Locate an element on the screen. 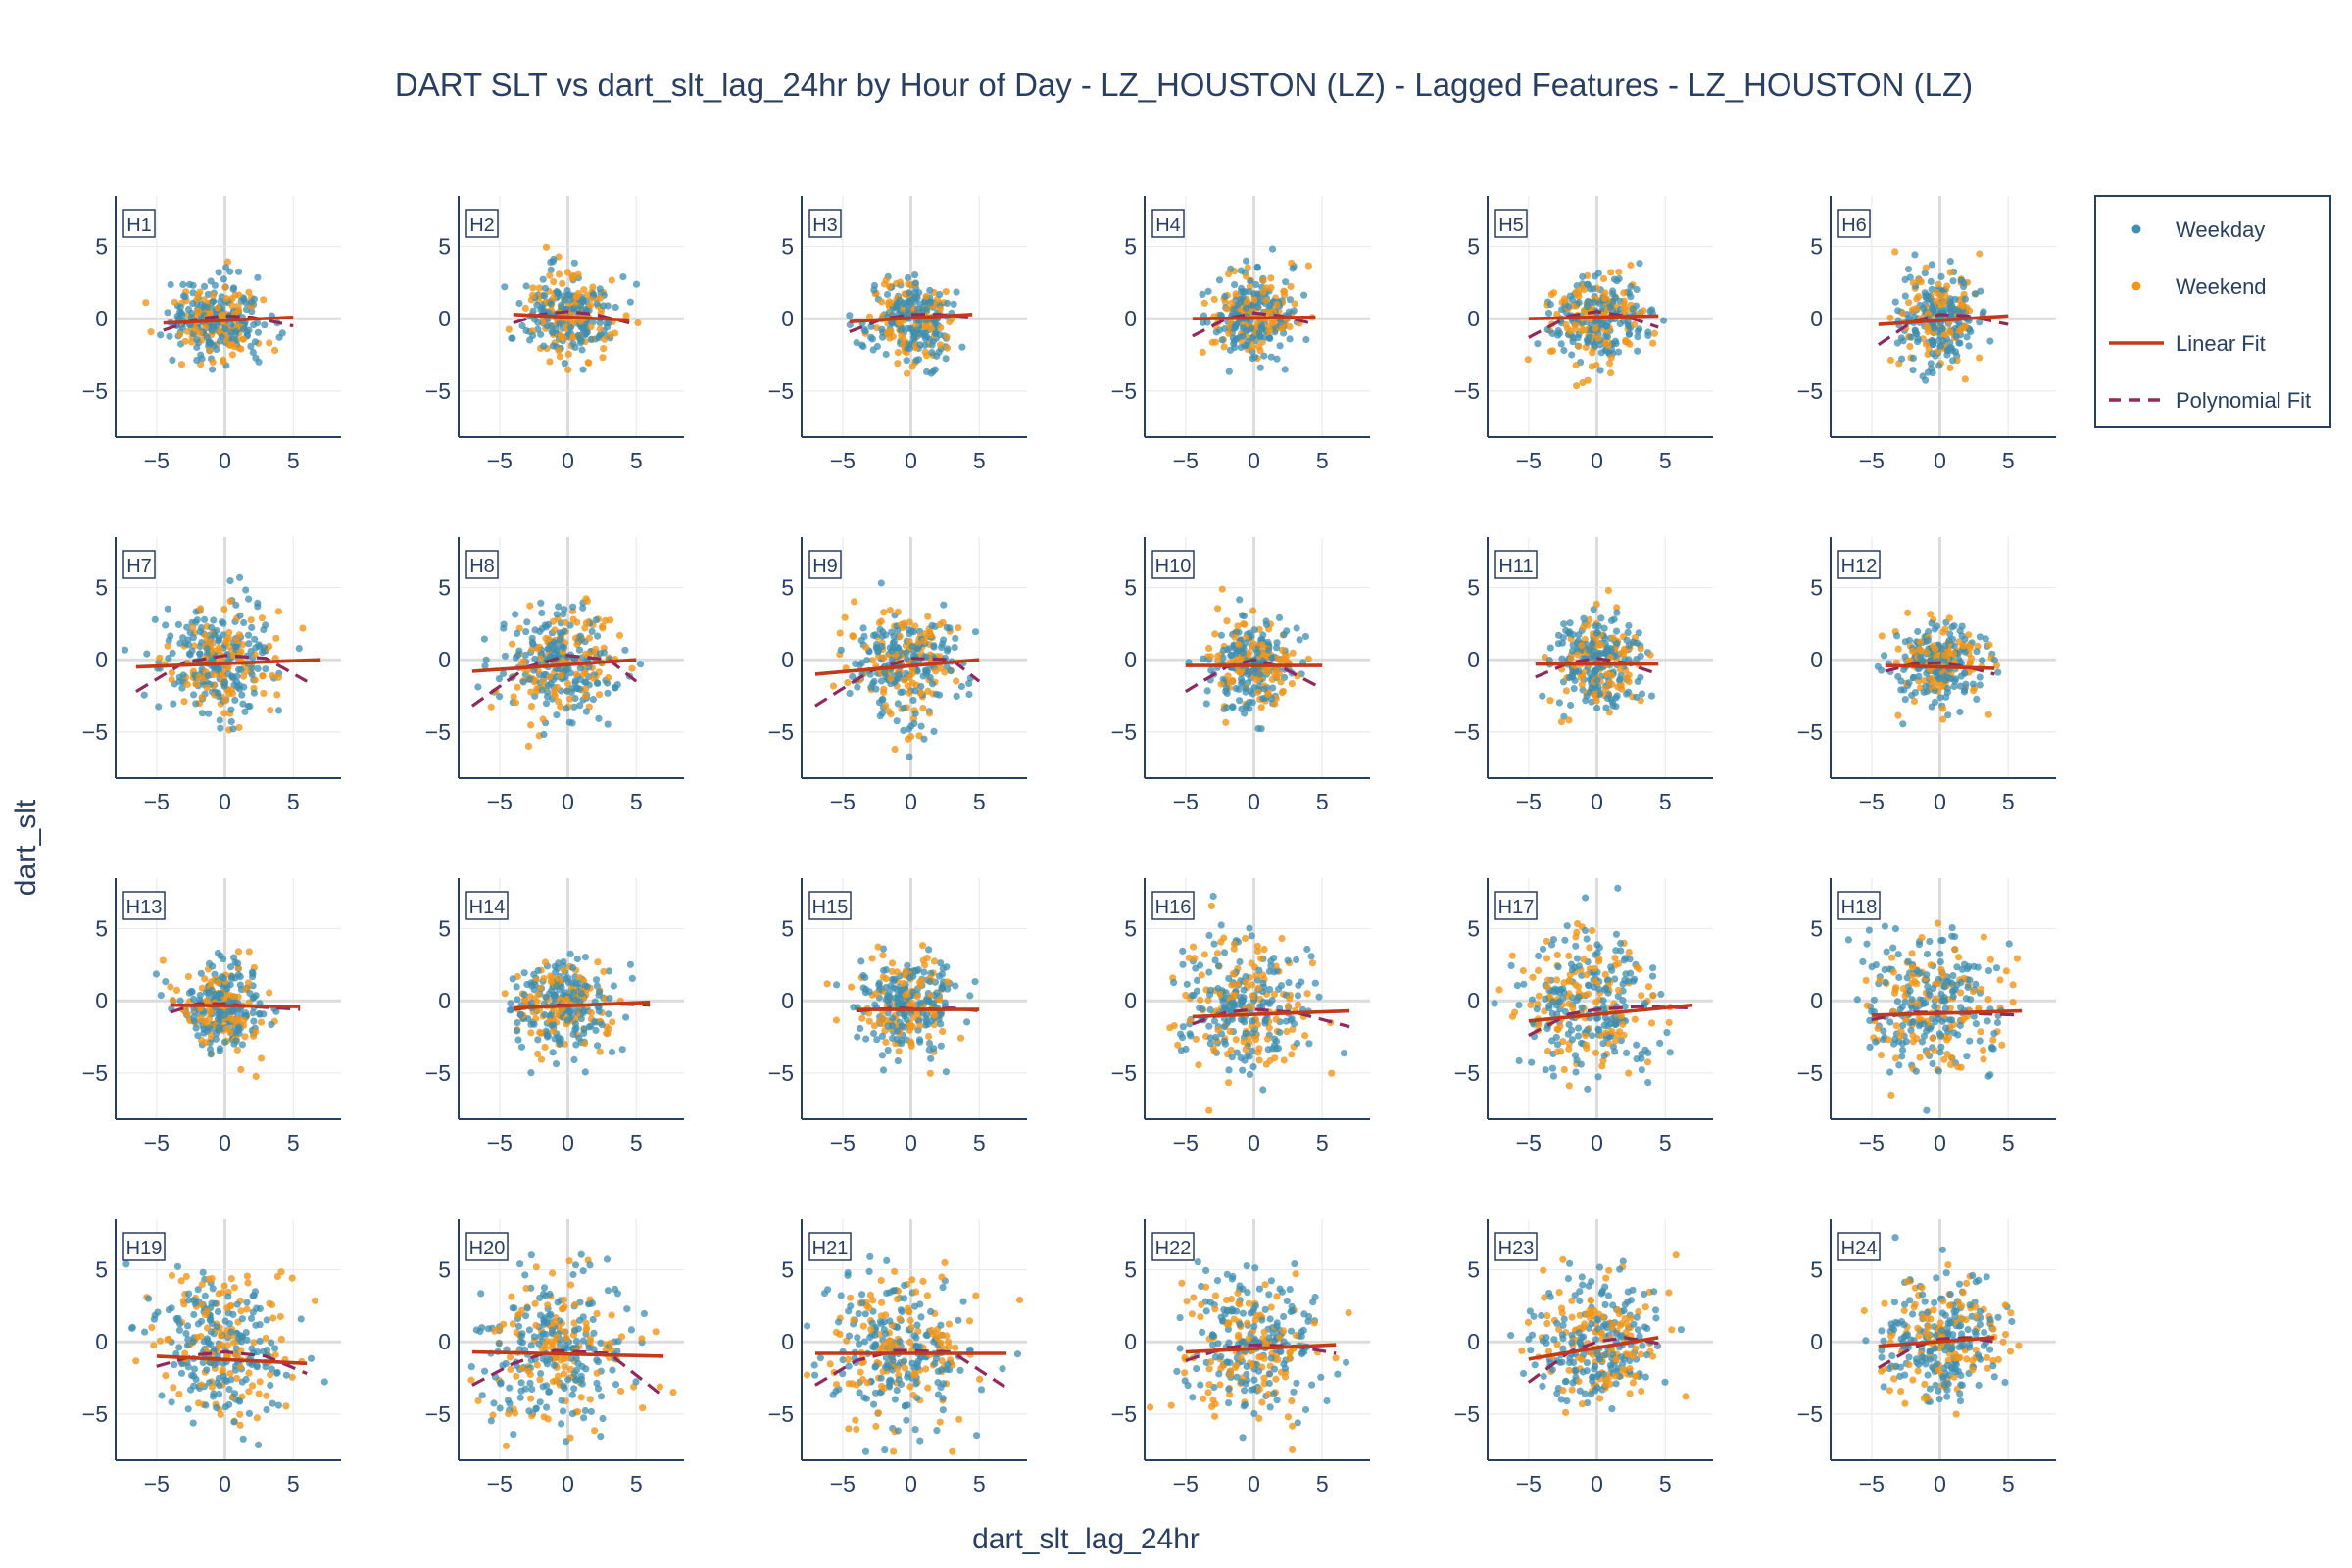 This screenshot has height=1568, width=2352. x-axis-title: dart_slt_lag_24hr is located at coordinates (1086, 1539).